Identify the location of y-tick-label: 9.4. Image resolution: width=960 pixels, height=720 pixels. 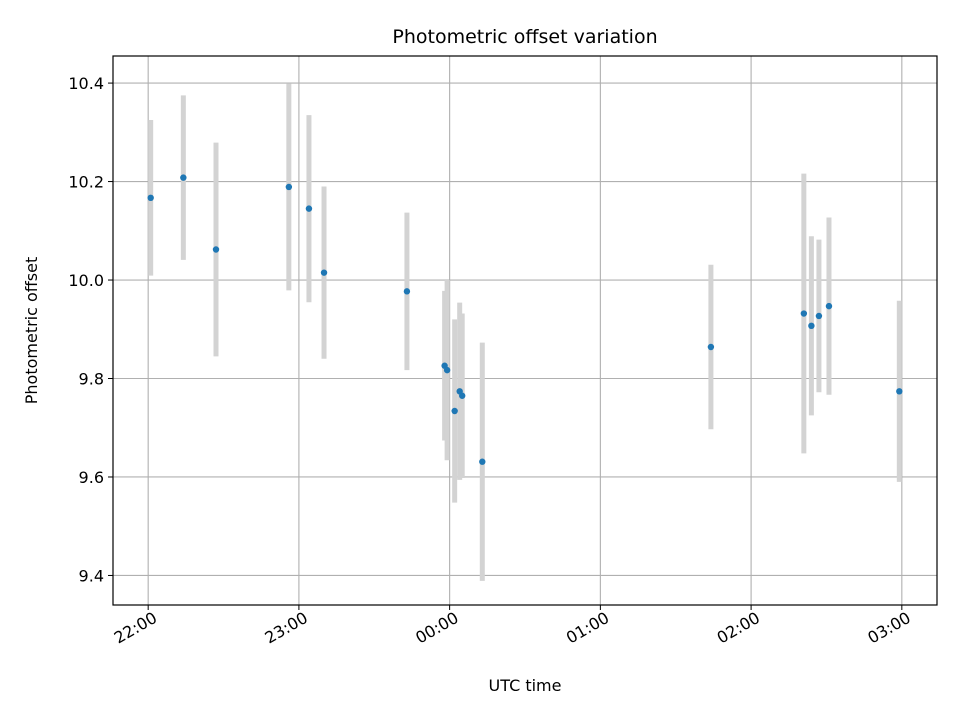
(91, 575).